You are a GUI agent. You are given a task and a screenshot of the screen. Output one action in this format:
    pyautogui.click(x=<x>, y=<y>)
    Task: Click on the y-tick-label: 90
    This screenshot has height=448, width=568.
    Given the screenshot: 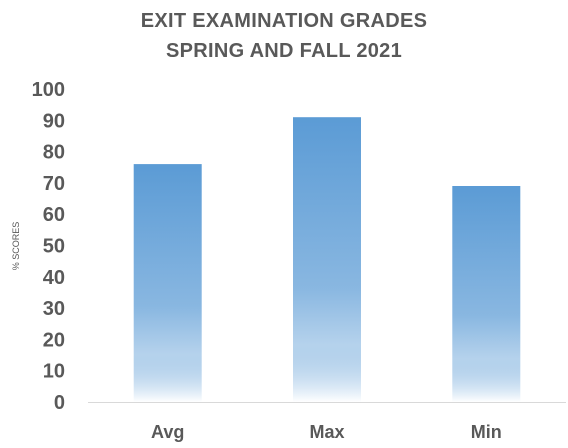 What is the action you would take?
    pyautogui.click(x=54, y=121)
    